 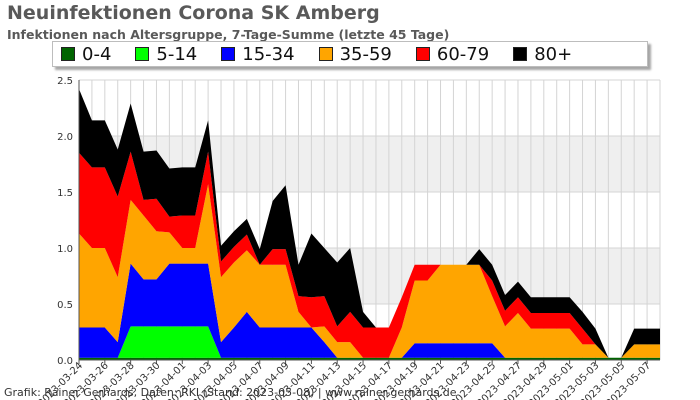 I want to click on y-tick-label: 2.5, so click(x=65, y=81).